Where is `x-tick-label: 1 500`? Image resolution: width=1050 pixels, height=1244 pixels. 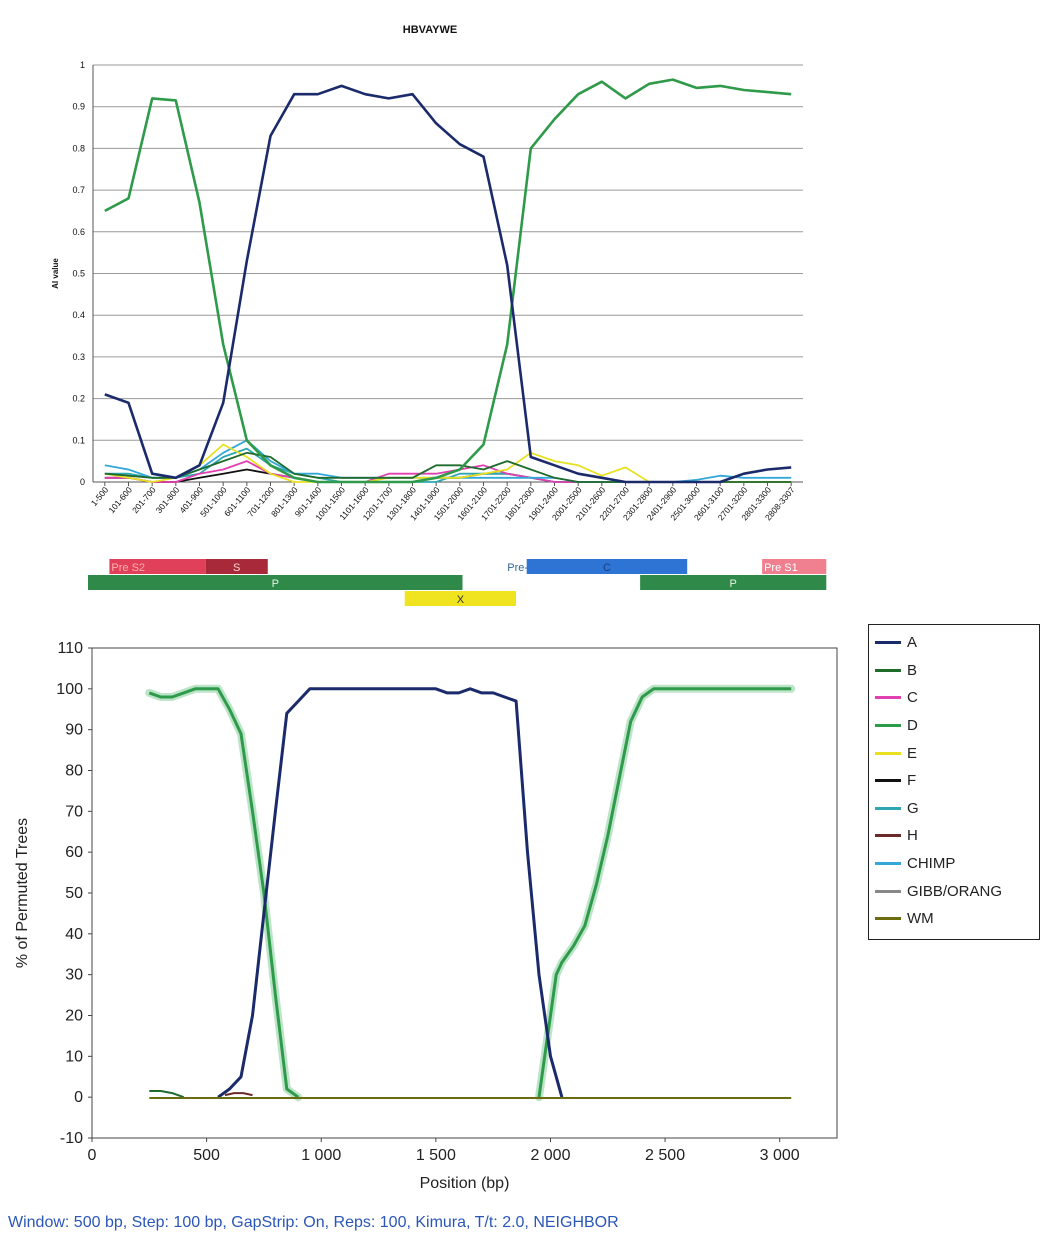 x-tick-label: 1 500 is located at coordinates (436, 1155).